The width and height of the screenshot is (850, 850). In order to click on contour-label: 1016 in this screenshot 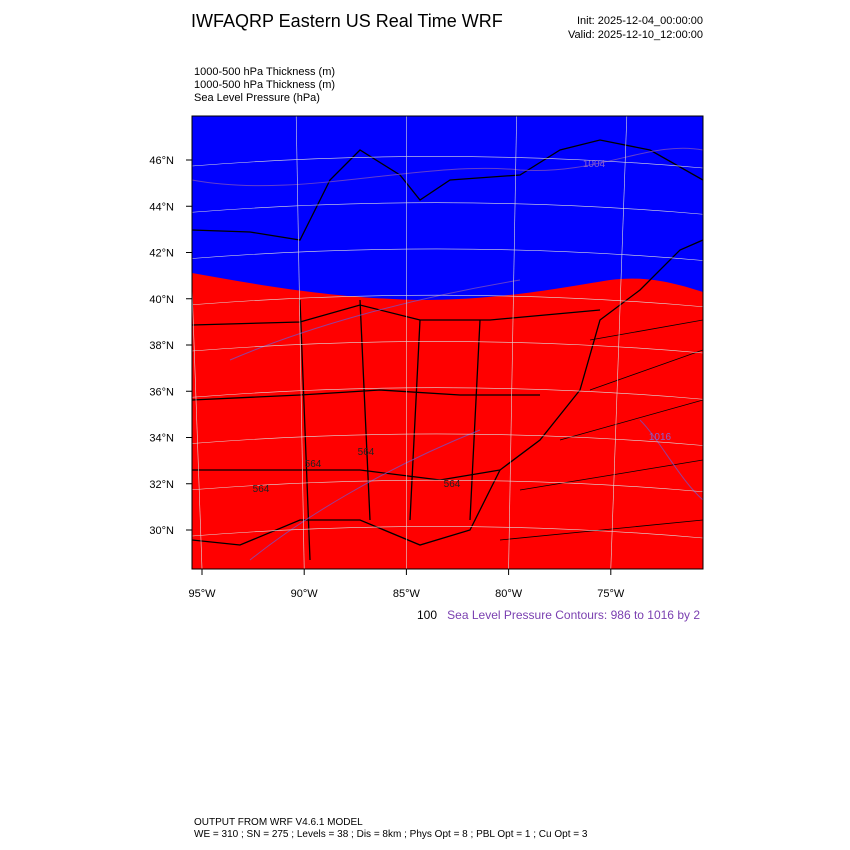, I will do `click(660, 437)`.